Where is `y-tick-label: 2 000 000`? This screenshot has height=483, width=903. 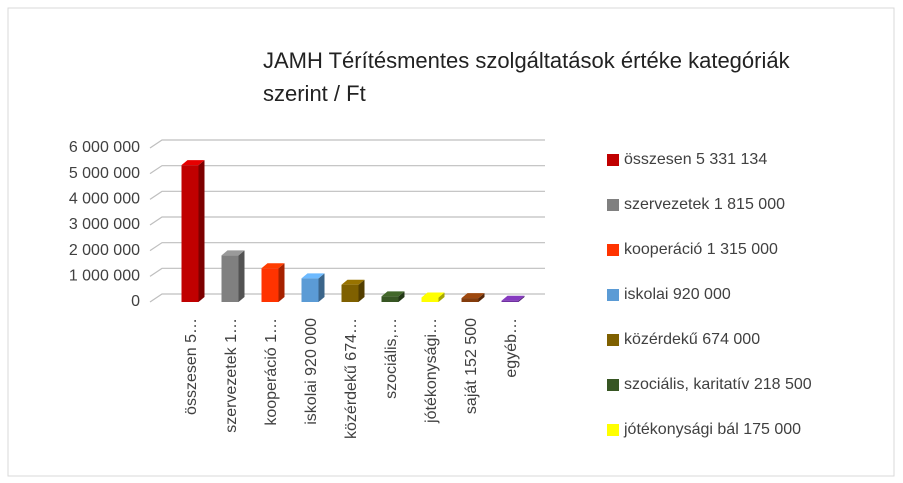
y-tick-label: 2 000 000 is located at coordinates (104, 250).